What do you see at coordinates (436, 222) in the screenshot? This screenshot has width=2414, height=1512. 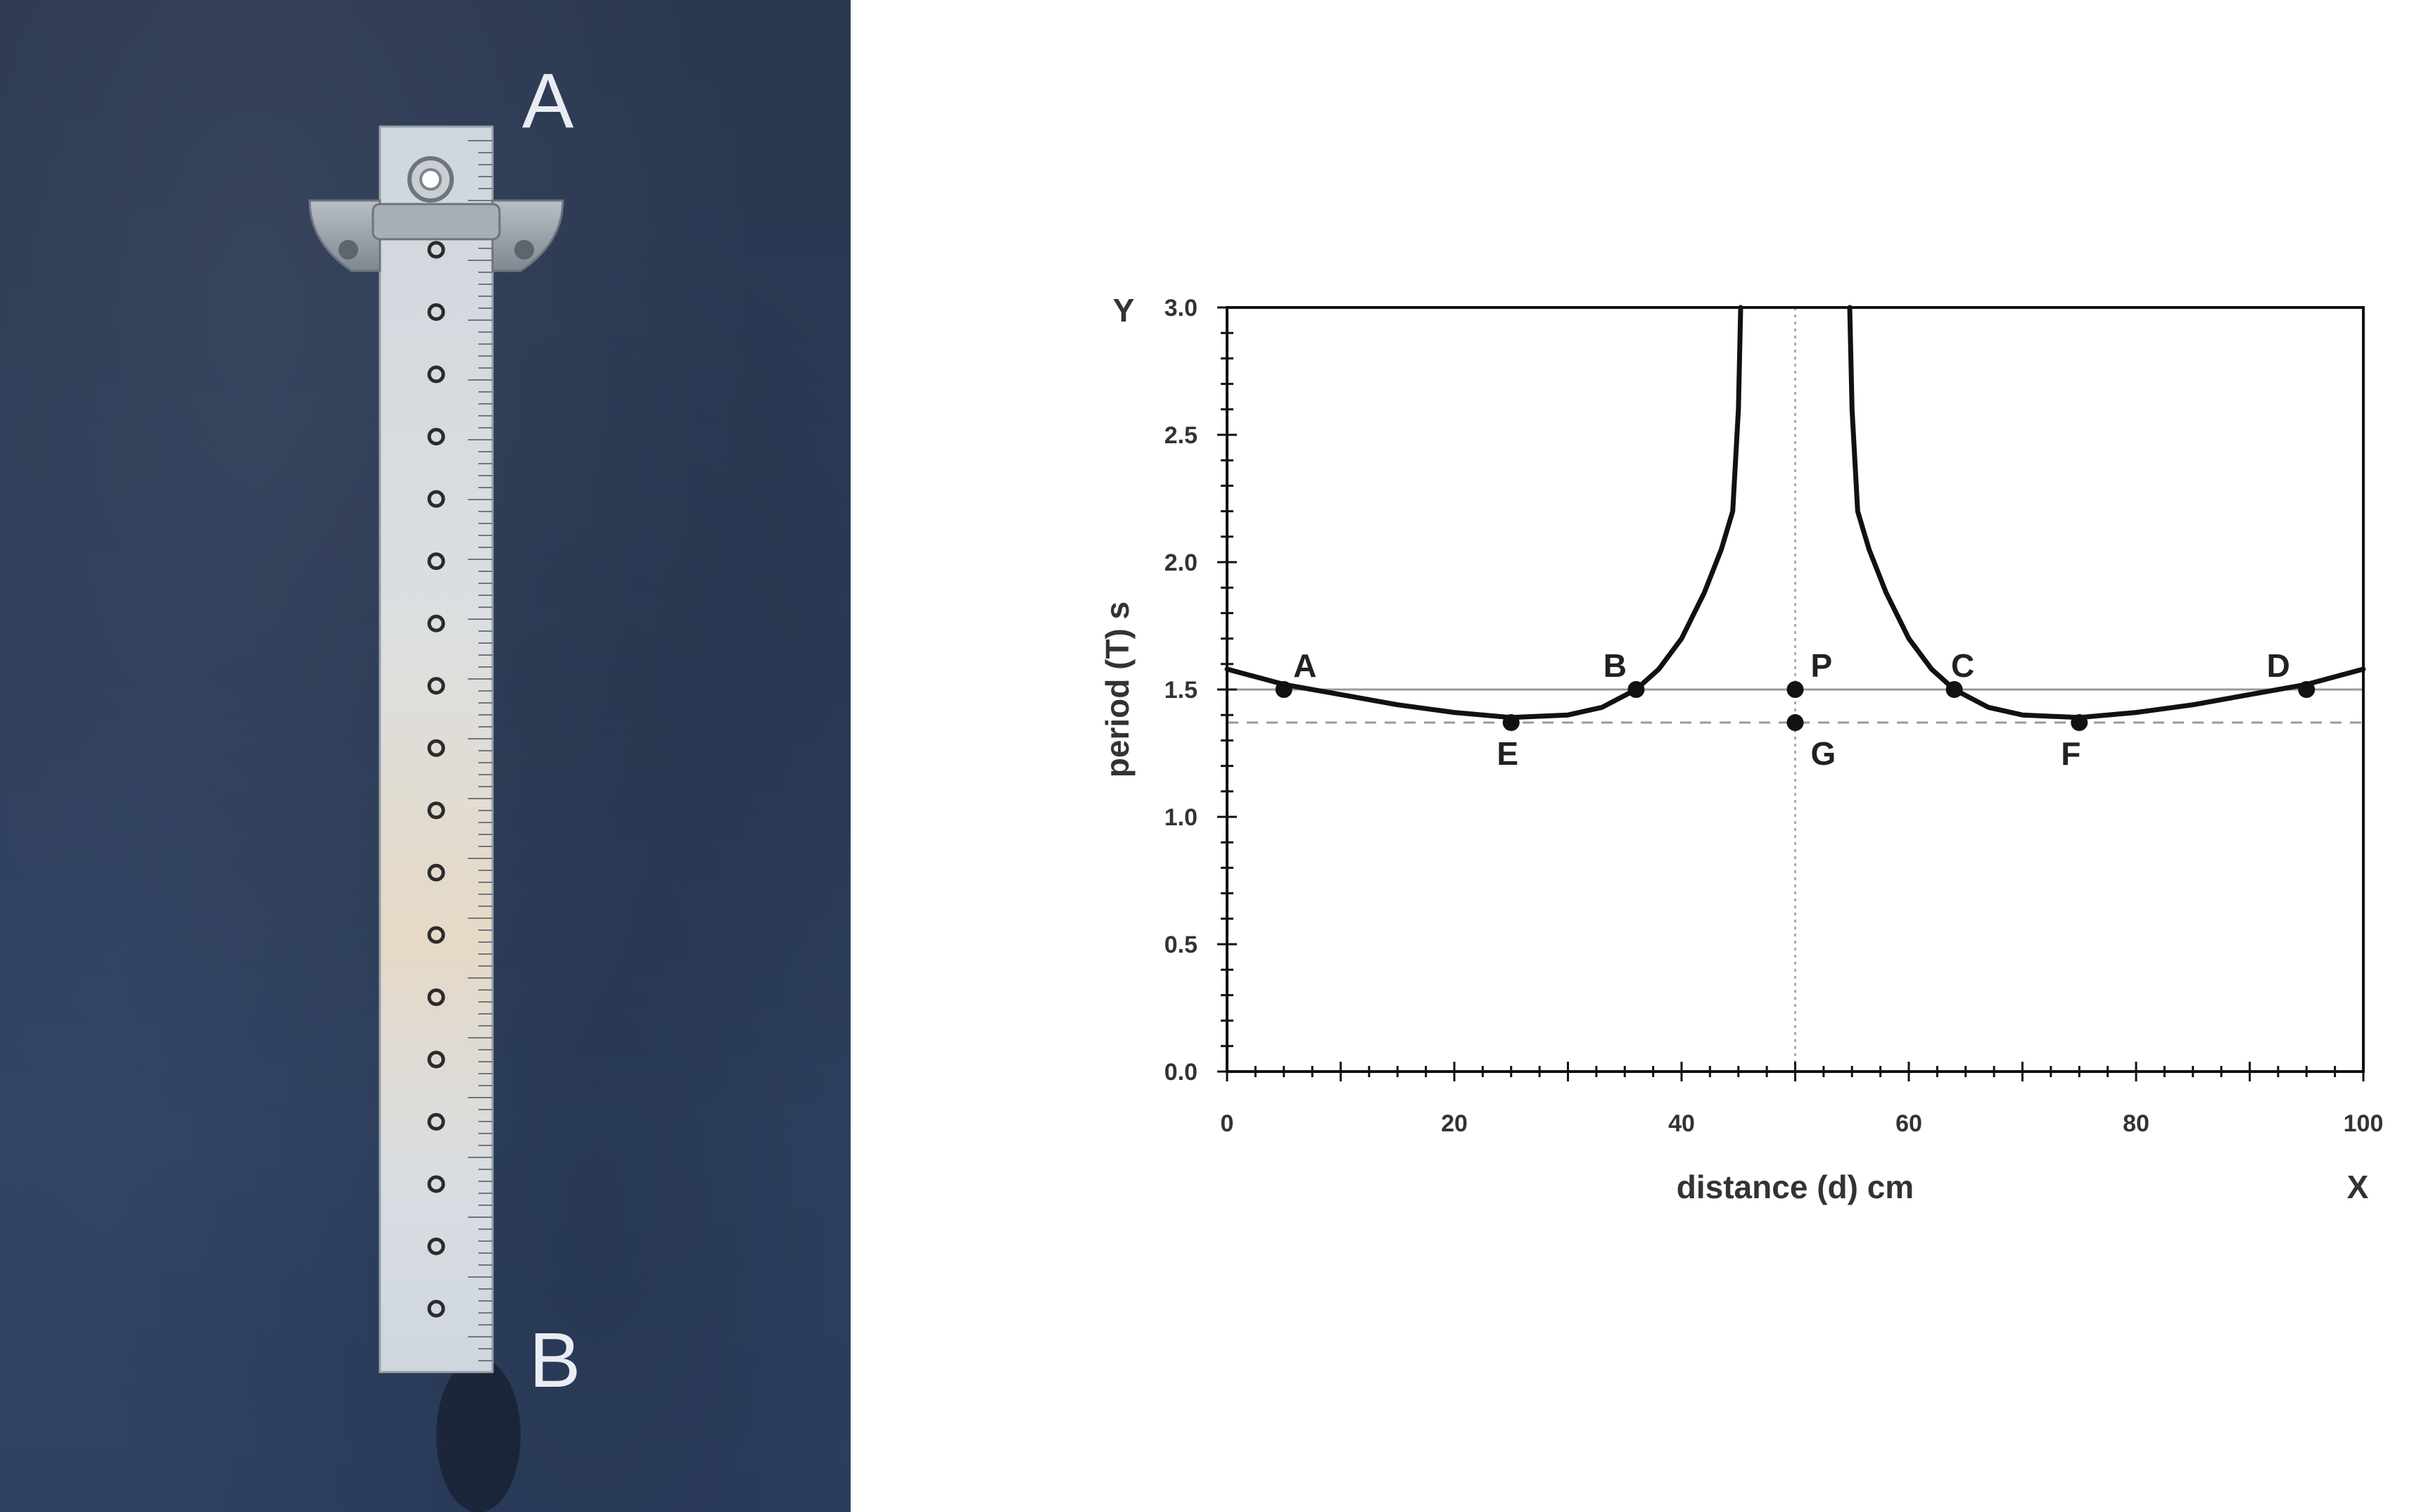 I see `clamp-band` at bounding box center [436, 222].